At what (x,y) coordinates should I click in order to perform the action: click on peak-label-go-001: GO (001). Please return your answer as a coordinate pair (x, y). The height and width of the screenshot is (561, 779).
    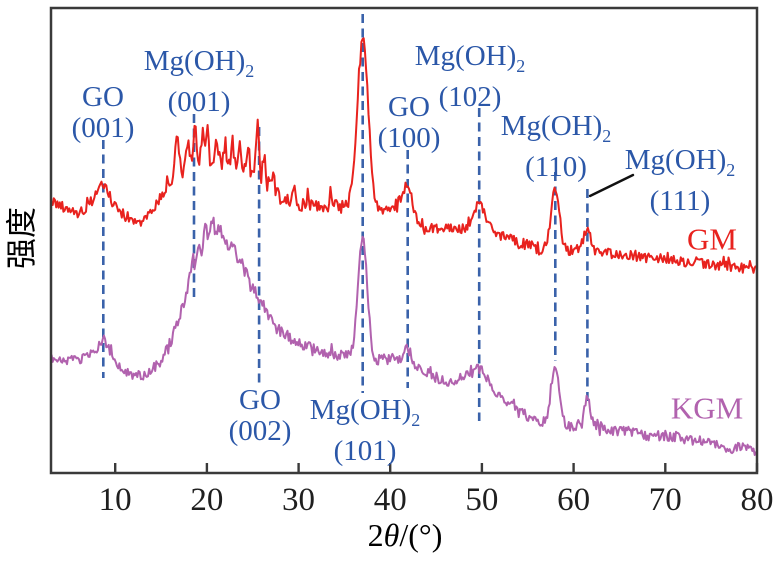
    Looking at the image, I should click on (103, 113).